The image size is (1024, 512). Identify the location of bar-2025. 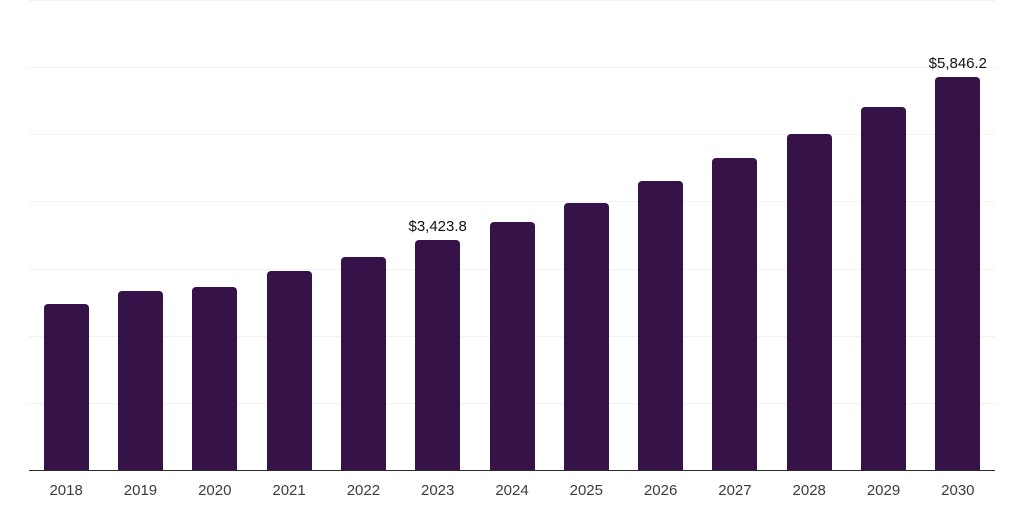
(586, 336).